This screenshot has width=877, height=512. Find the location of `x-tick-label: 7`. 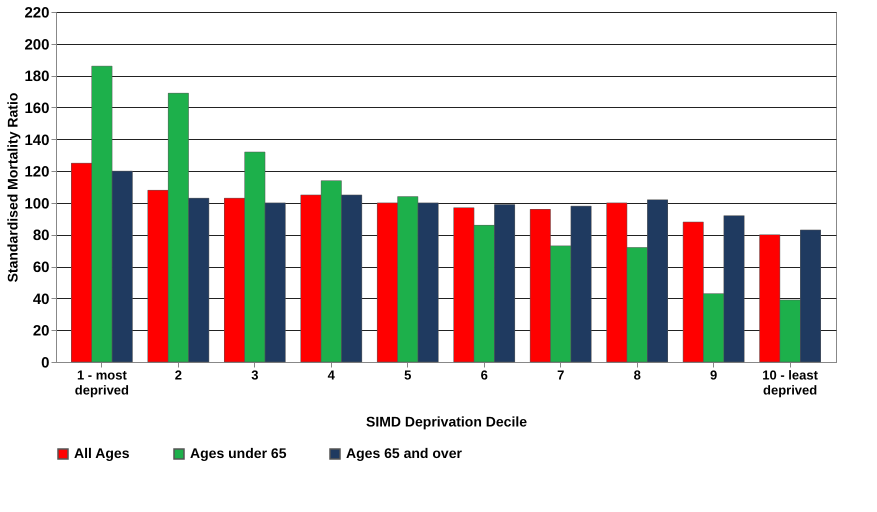

x-tick-label: 7 is located at coordinates (560, 375).